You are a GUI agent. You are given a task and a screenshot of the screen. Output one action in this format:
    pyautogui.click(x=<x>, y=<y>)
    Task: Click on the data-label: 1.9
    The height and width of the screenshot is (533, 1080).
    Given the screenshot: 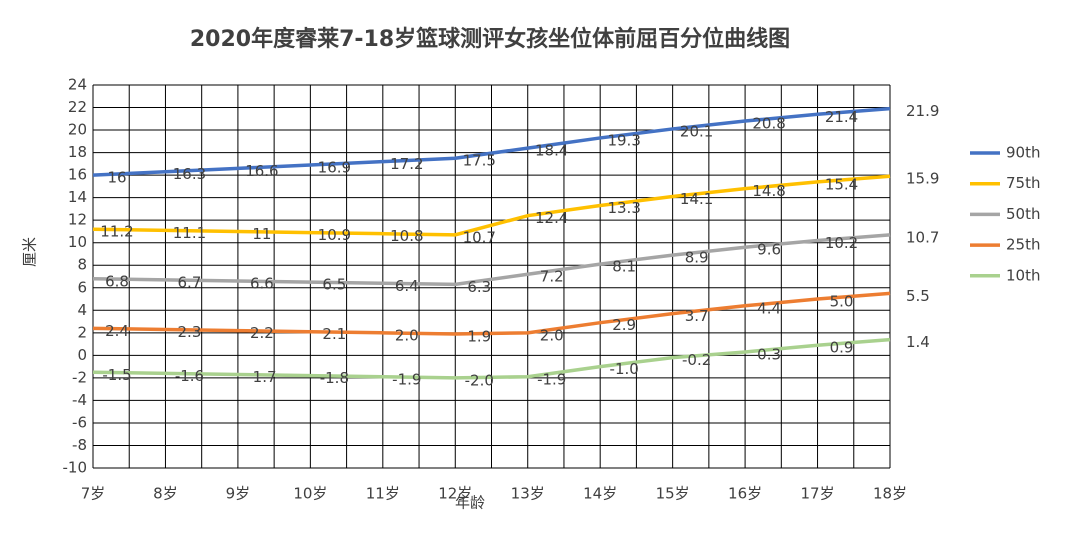 What is the action you would take?
    pyautogui.click(x=479, y=336)
    